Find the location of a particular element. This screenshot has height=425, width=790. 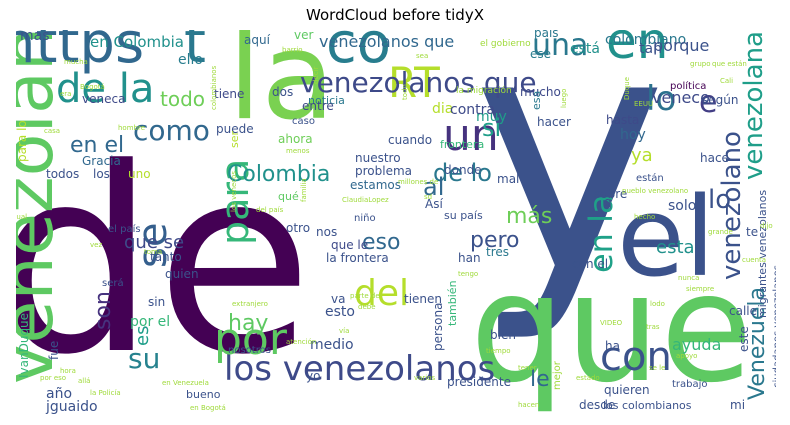

cloud-word: Así is located at coordinates (434, 204).